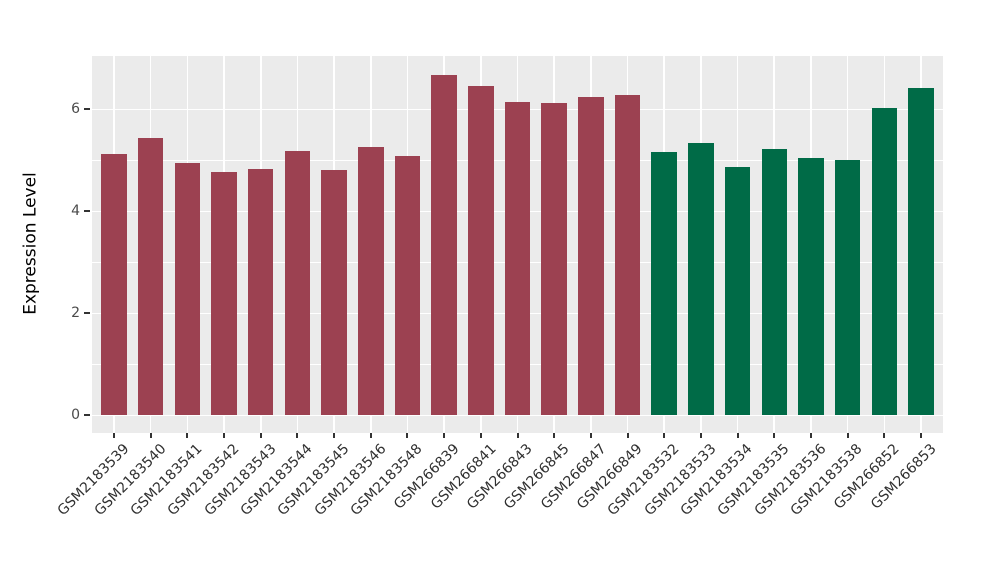  I want to click on y-tick-label: 6, so click(75, 108).